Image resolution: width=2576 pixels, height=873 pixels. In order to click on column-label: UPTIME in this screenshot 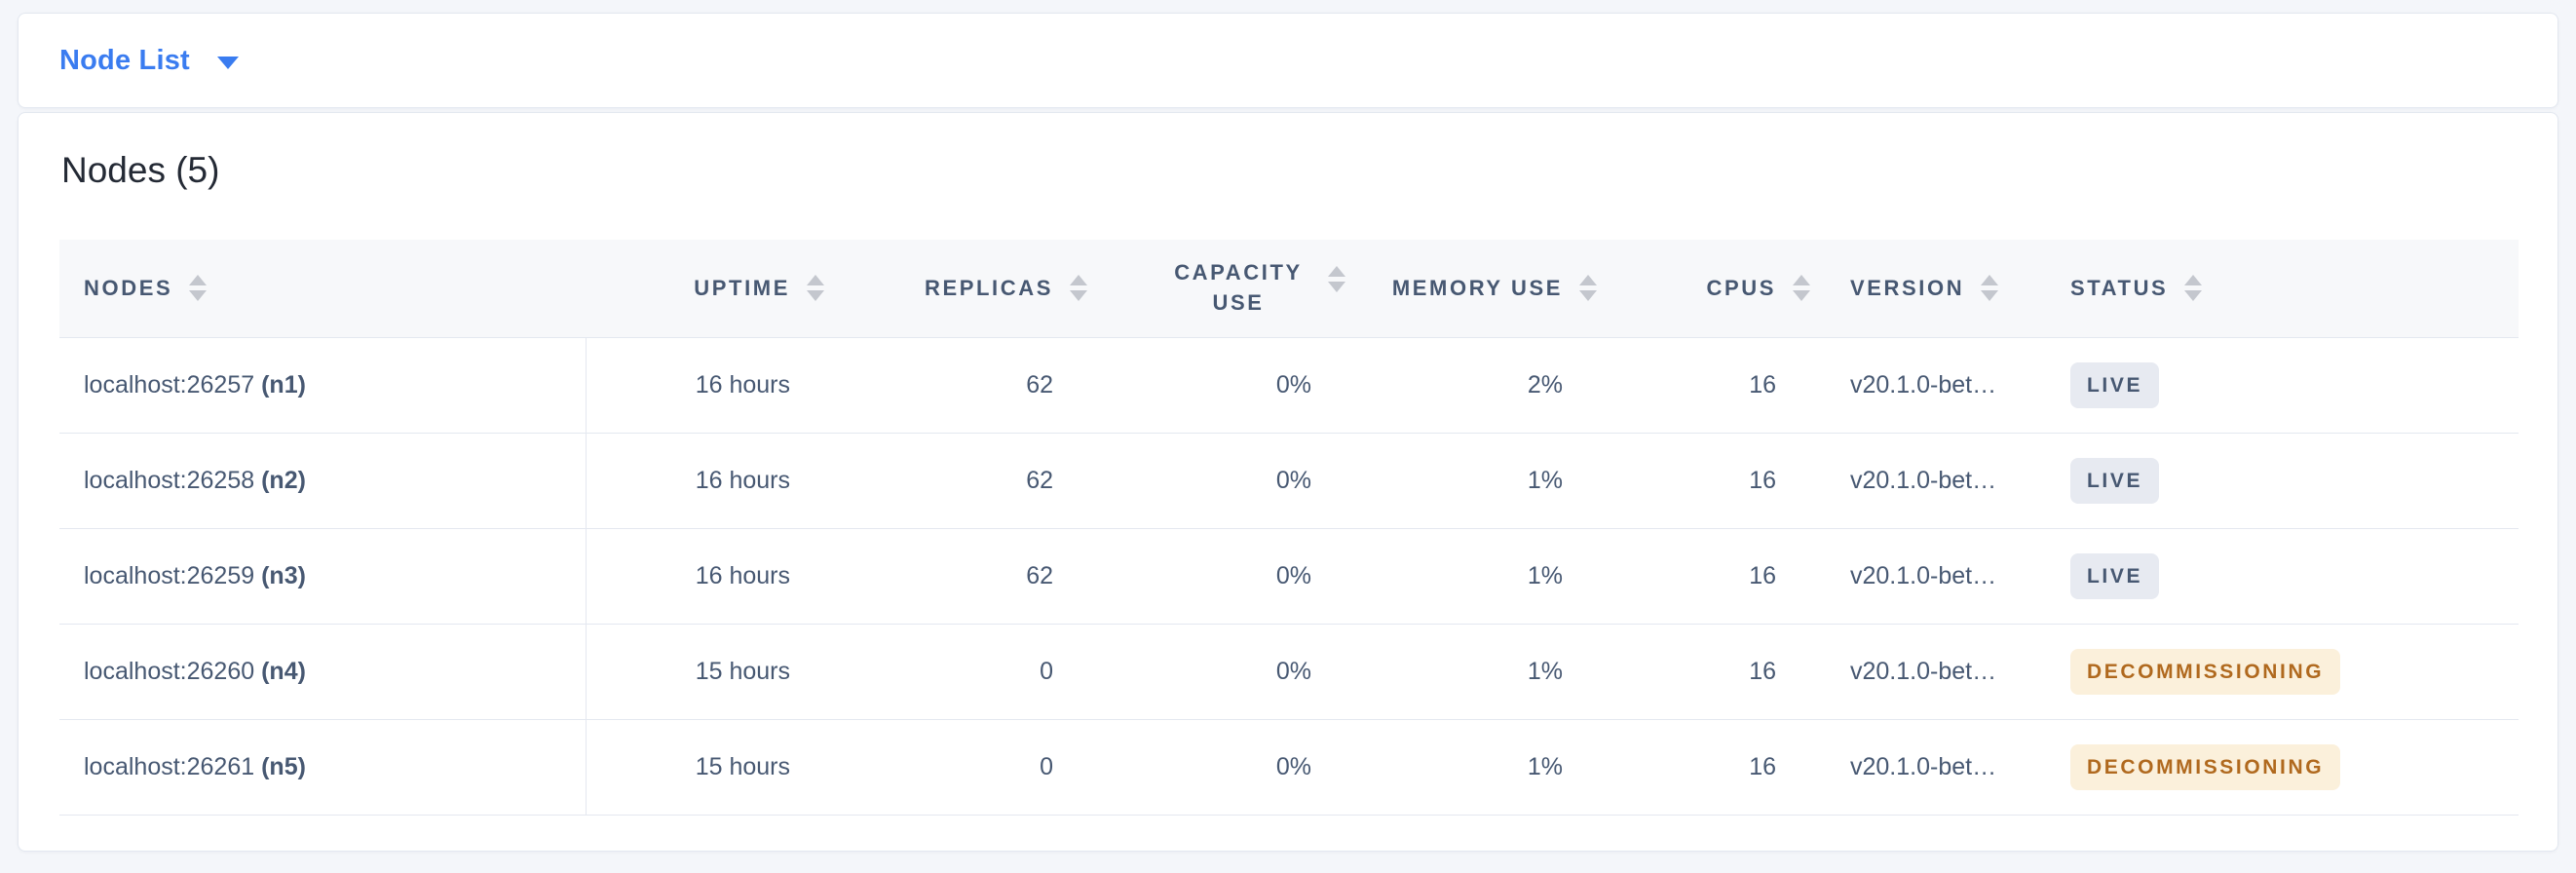, I will do `click(742, 287)`.